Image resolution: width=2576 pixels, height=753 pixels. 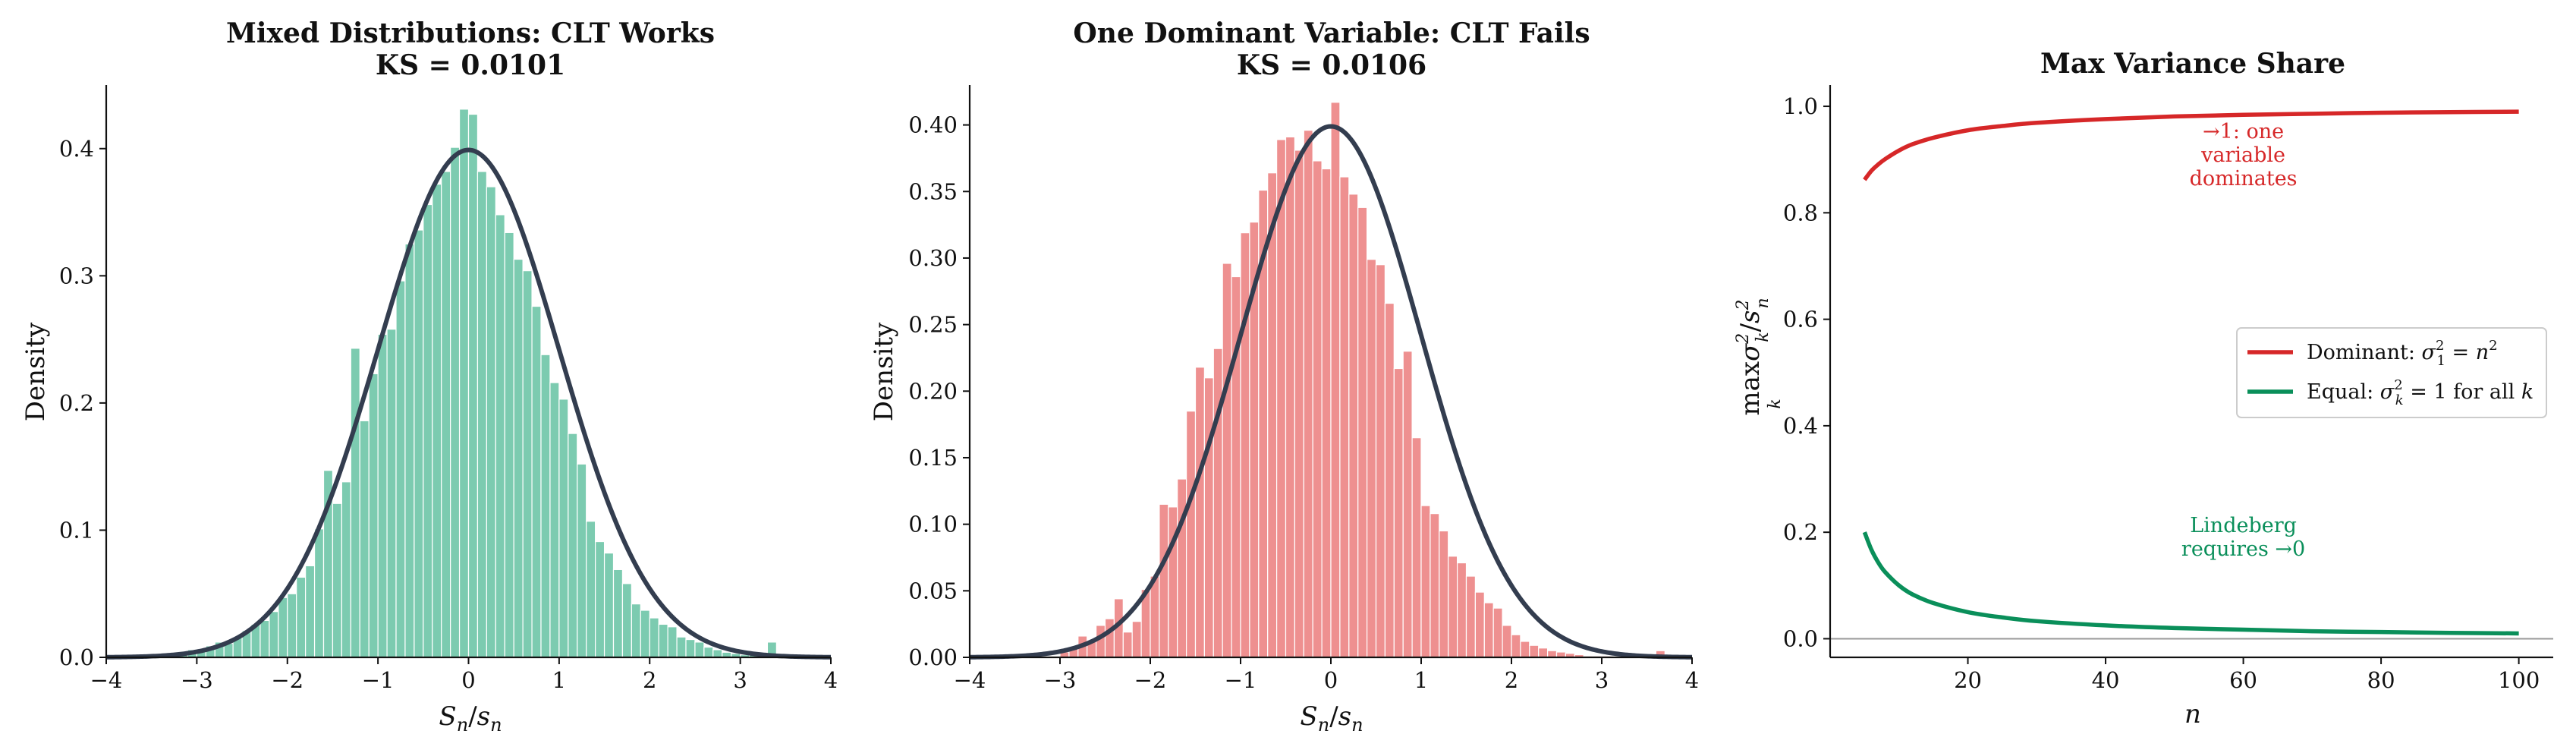 What do you see at coordinates (2106, 680) in the screenshot?
I see `x-tick-label: 40` at bounding box center [2106, 680].